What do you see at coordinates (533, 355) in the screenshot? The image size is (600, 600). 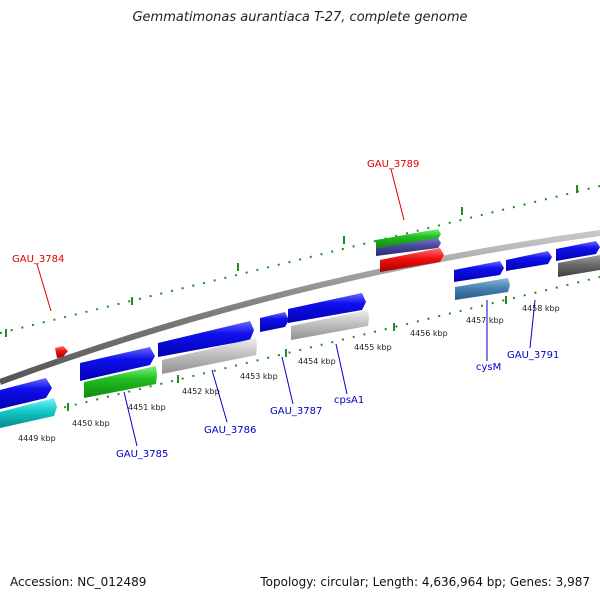 I see `gene-label-gau-3791: GAU_3791` at bounding box center [533, 355].